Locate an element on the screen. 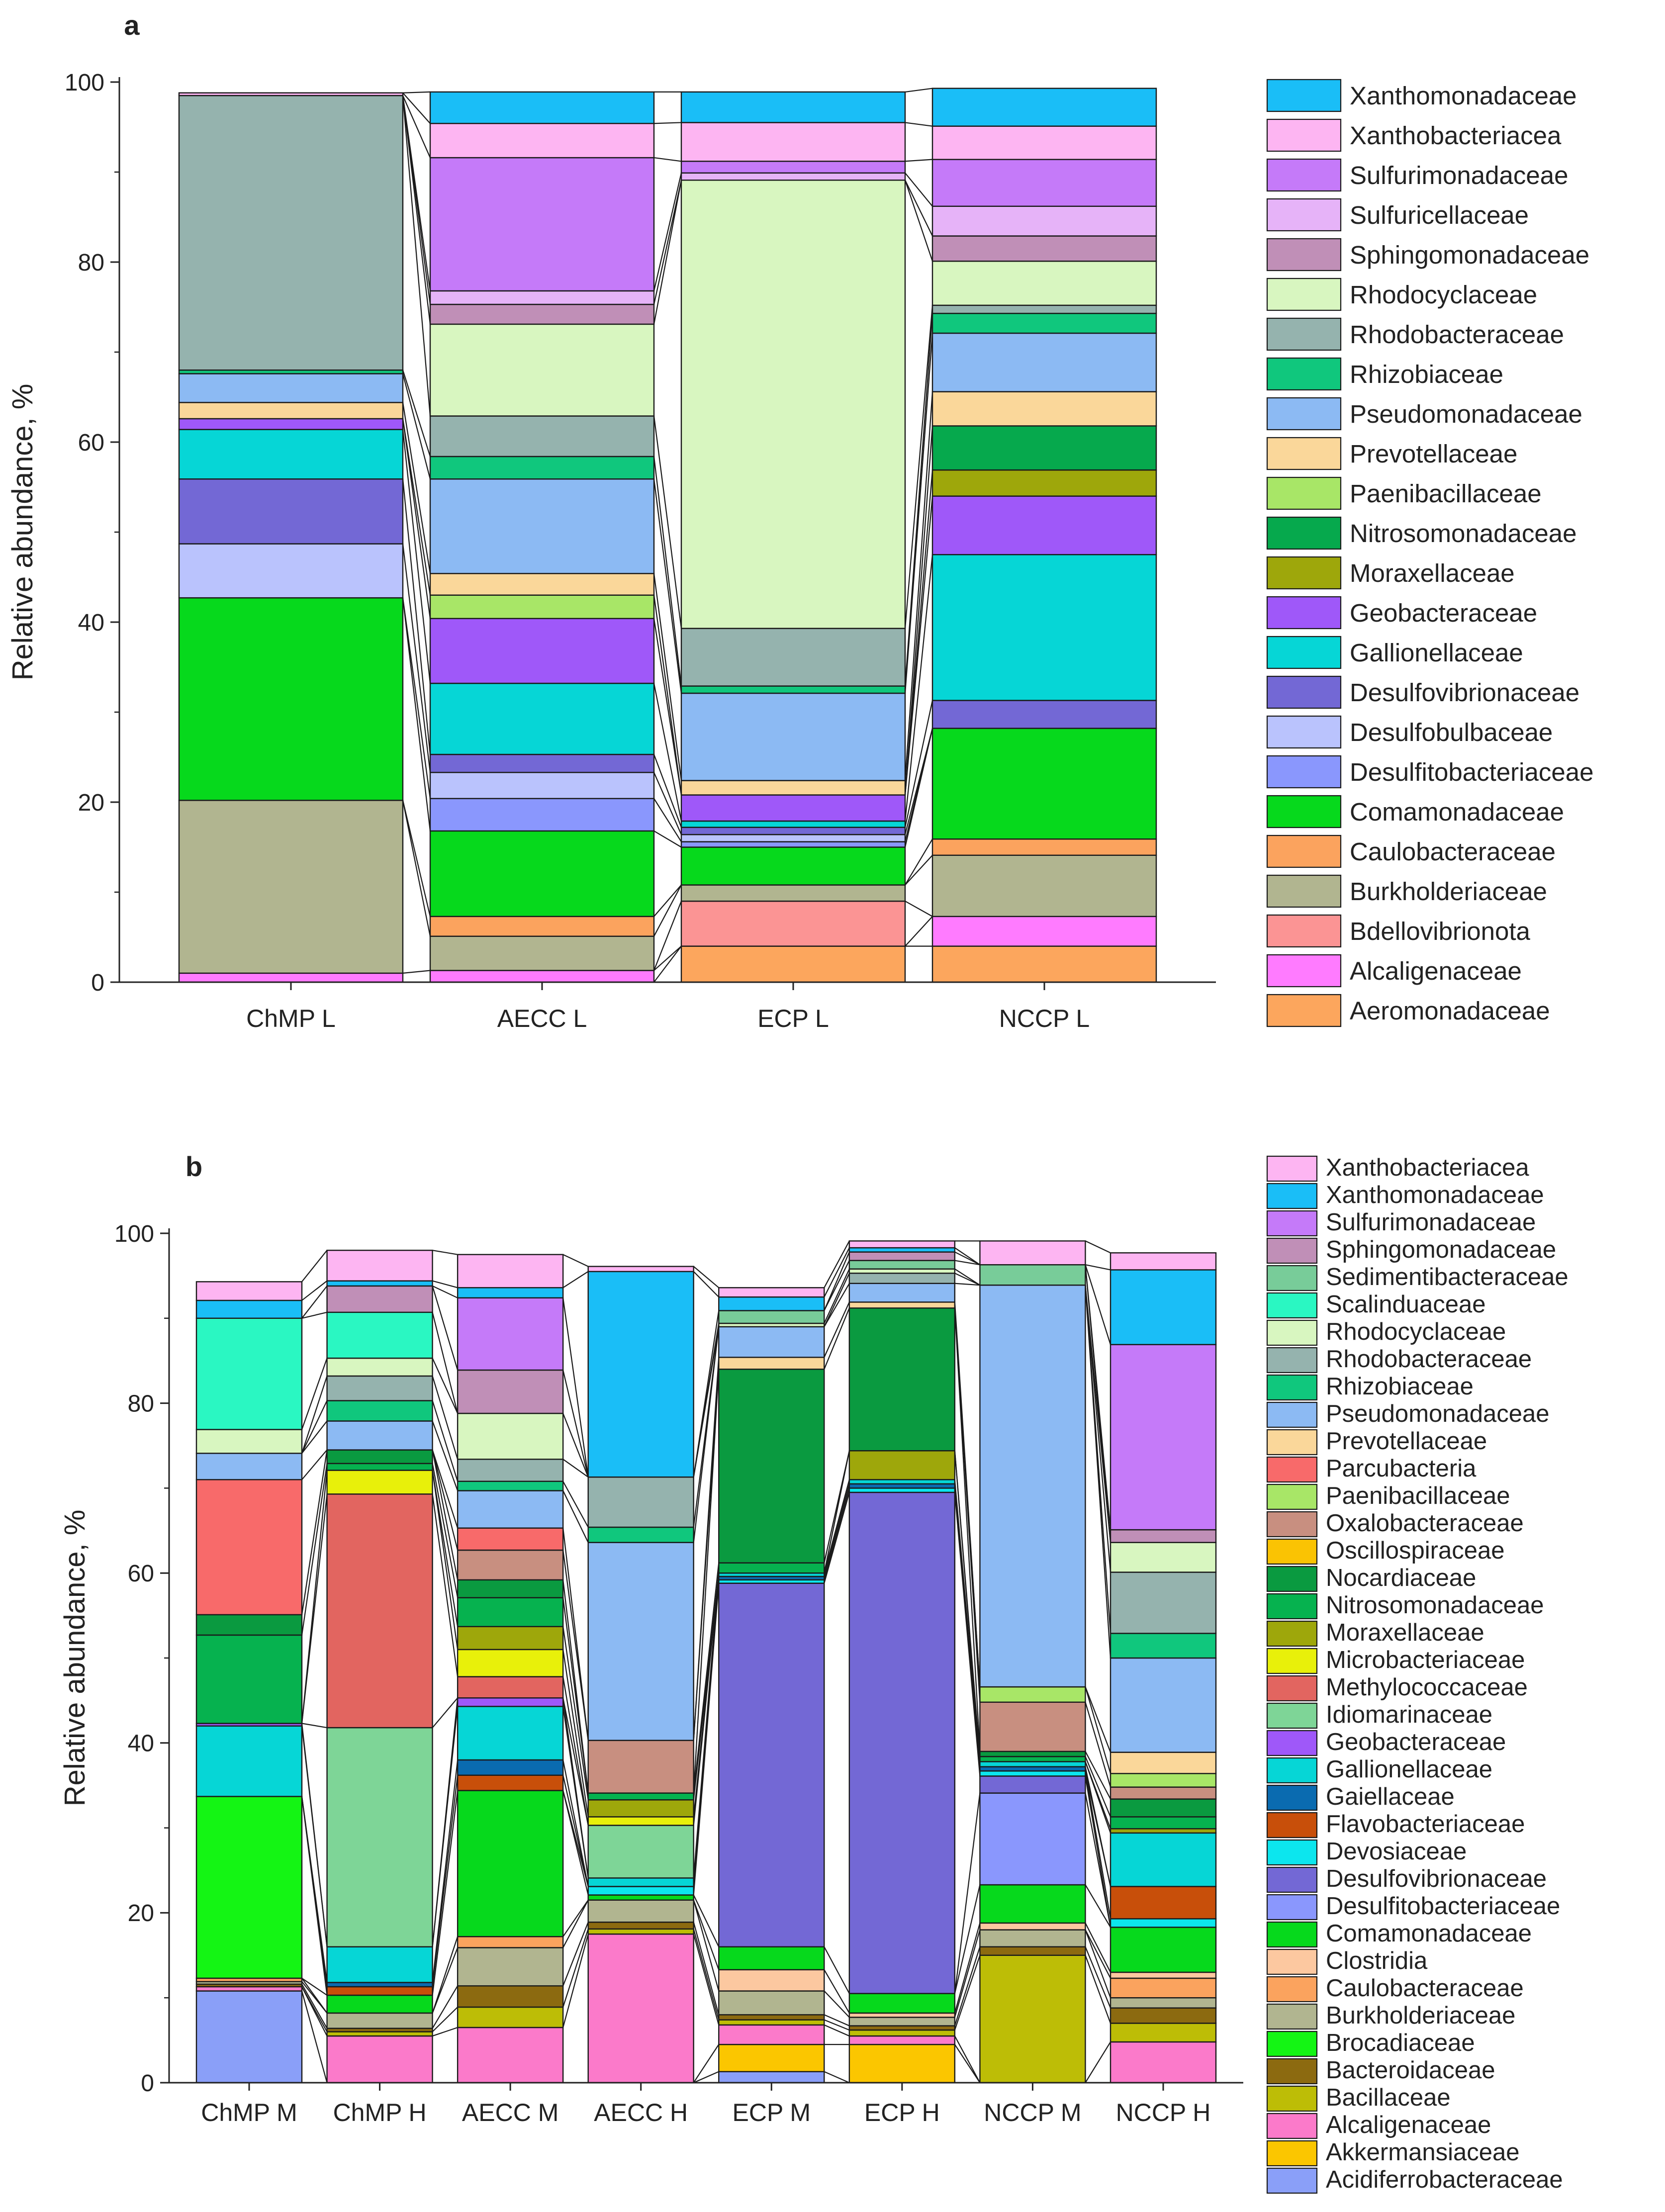 This screenshot has width=1665, height=2212. bar-segment-rhodocyclaceae is located at coordinates (249, 1441).